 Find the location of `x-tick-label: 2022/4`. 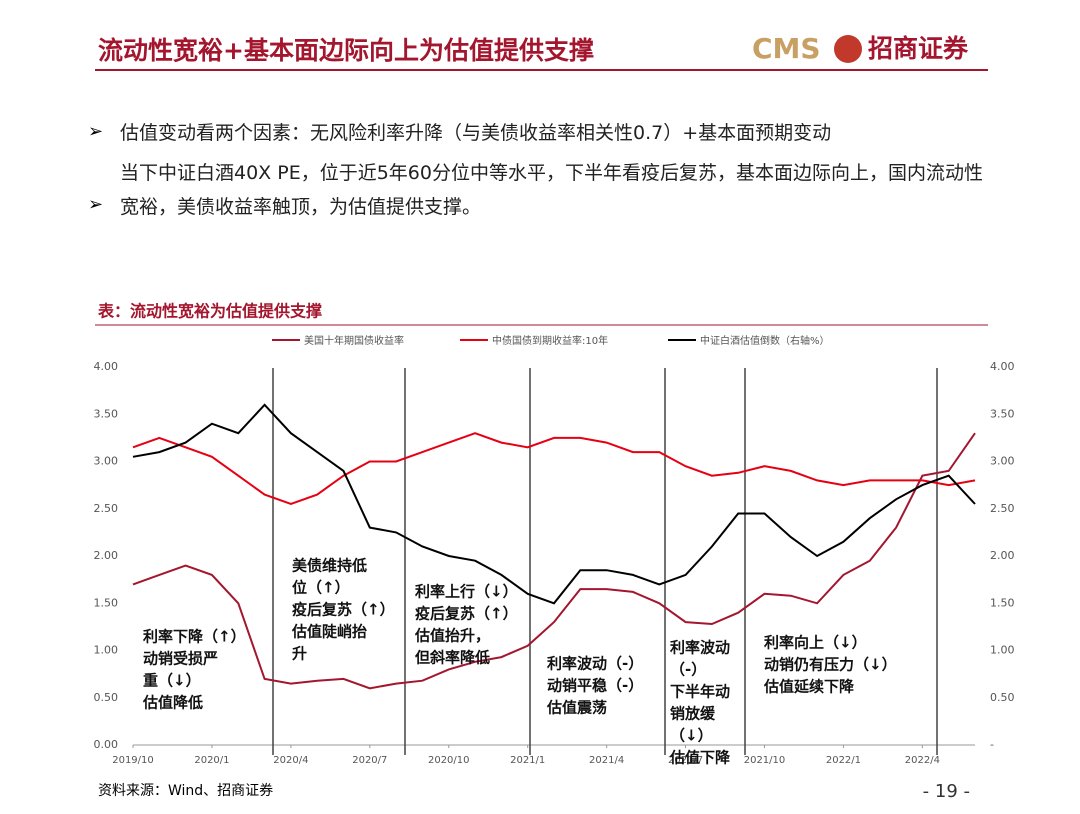

x-tick-label: 2022/4 is located at coordinates (922, 760).